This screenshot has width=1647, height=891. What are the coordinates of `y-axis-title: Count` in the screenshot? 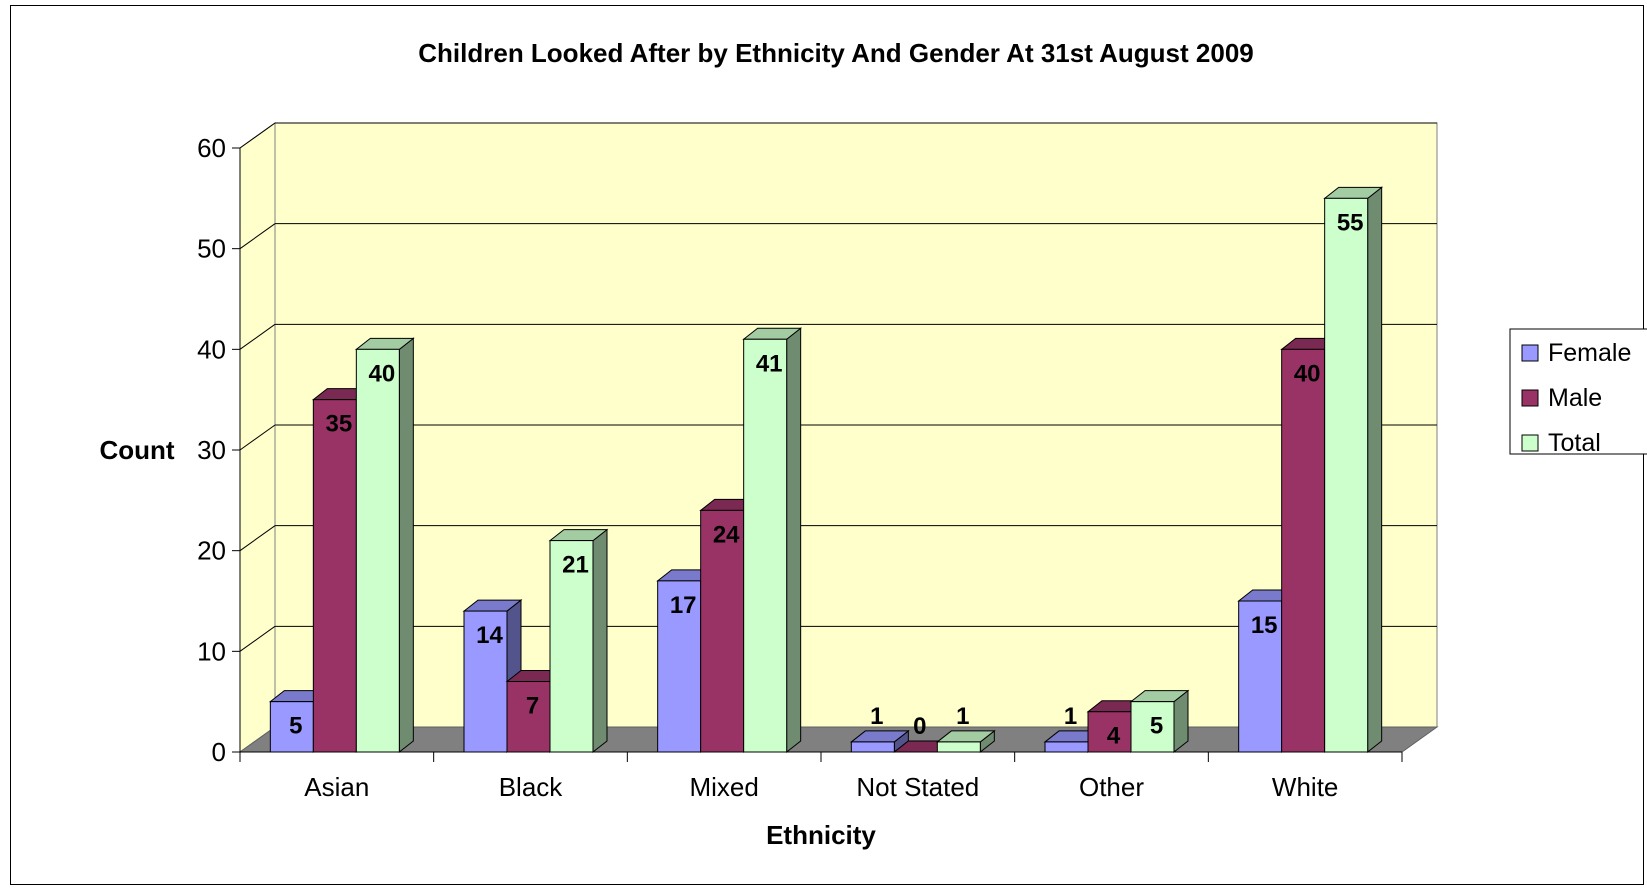 It's located at (136, 450).